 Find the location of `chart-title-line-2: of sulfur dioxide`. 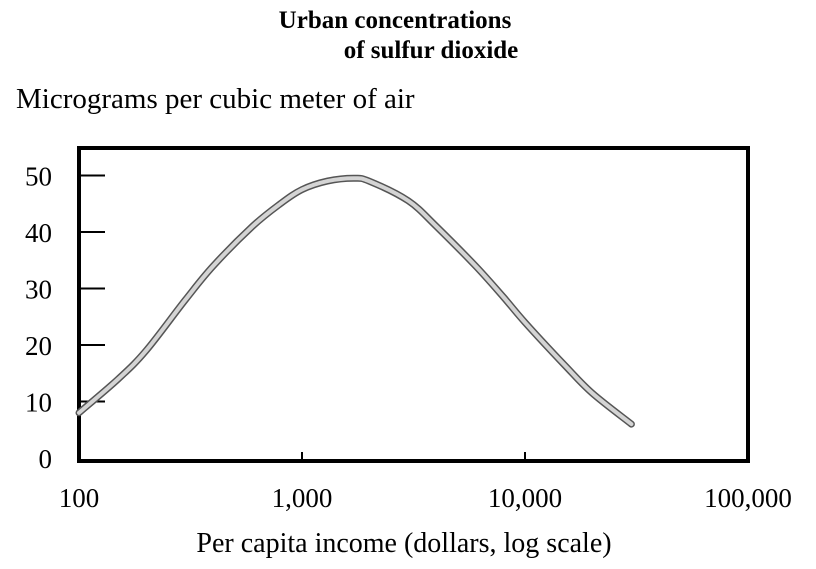

chart-title-line-2: of sulfur dioxide is located at coordinates (431, 50).